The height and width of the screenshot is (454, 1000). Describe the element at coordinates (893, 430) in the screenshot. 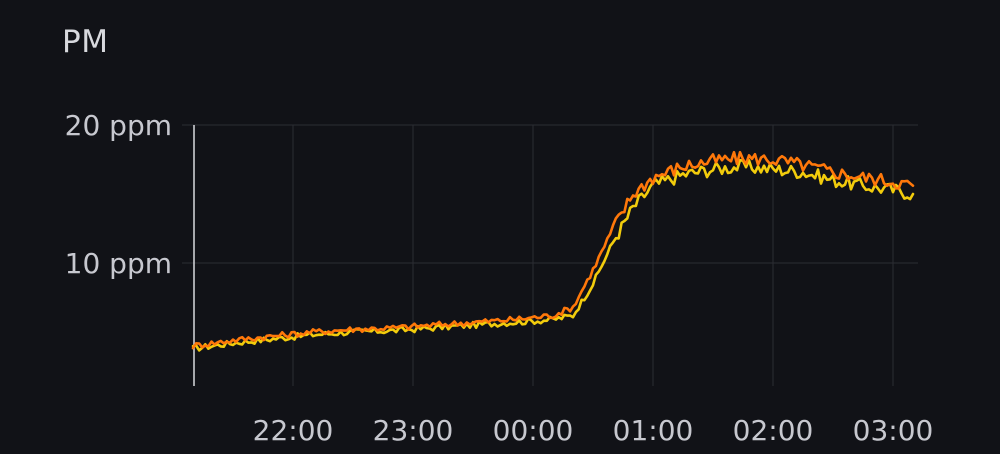

I see `x-tick-label: 03:00` at that location.